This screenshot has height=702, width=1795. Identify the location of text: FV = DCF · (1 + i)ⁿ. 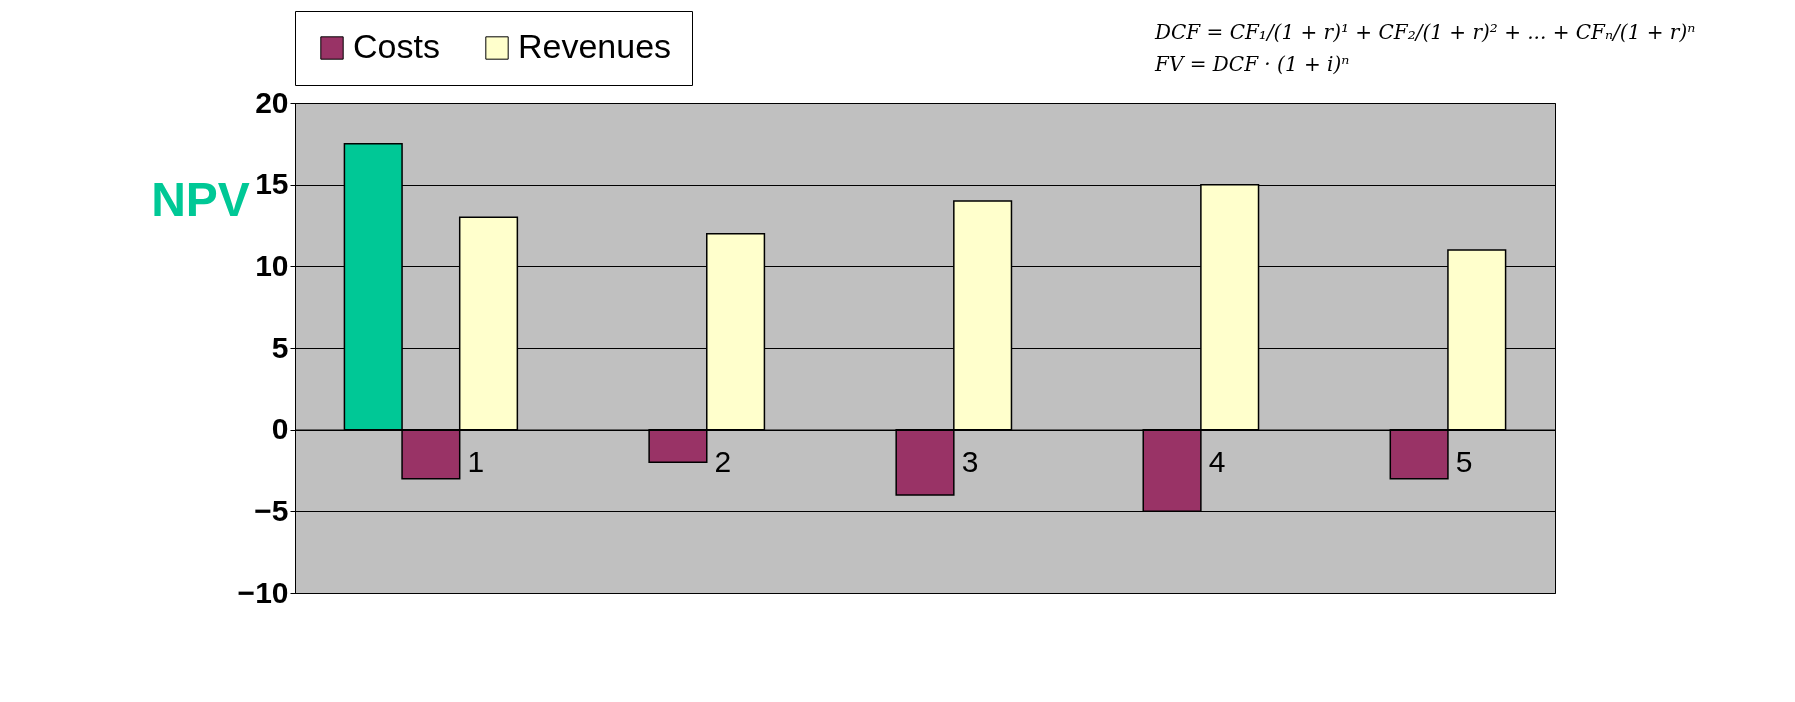
(1252, 64).